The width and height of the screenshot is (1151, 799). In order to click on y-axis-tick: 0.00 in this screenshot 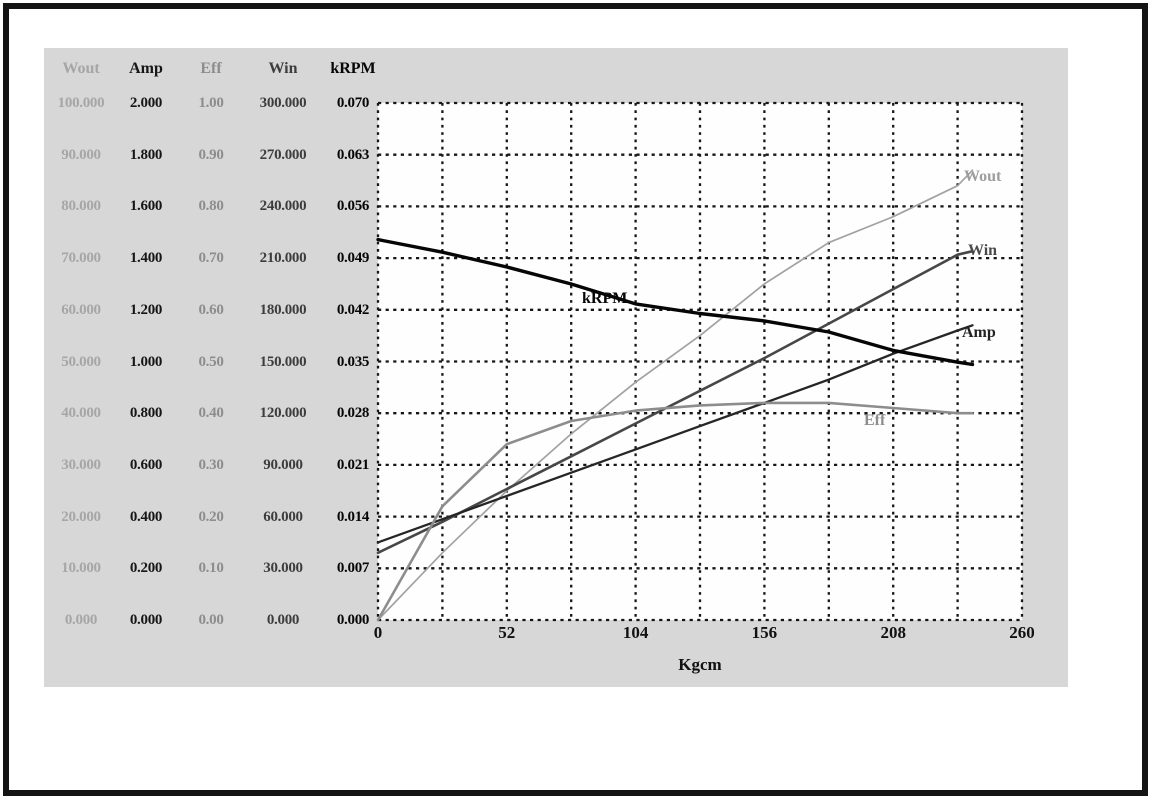, I will do `click(211, 620)`.